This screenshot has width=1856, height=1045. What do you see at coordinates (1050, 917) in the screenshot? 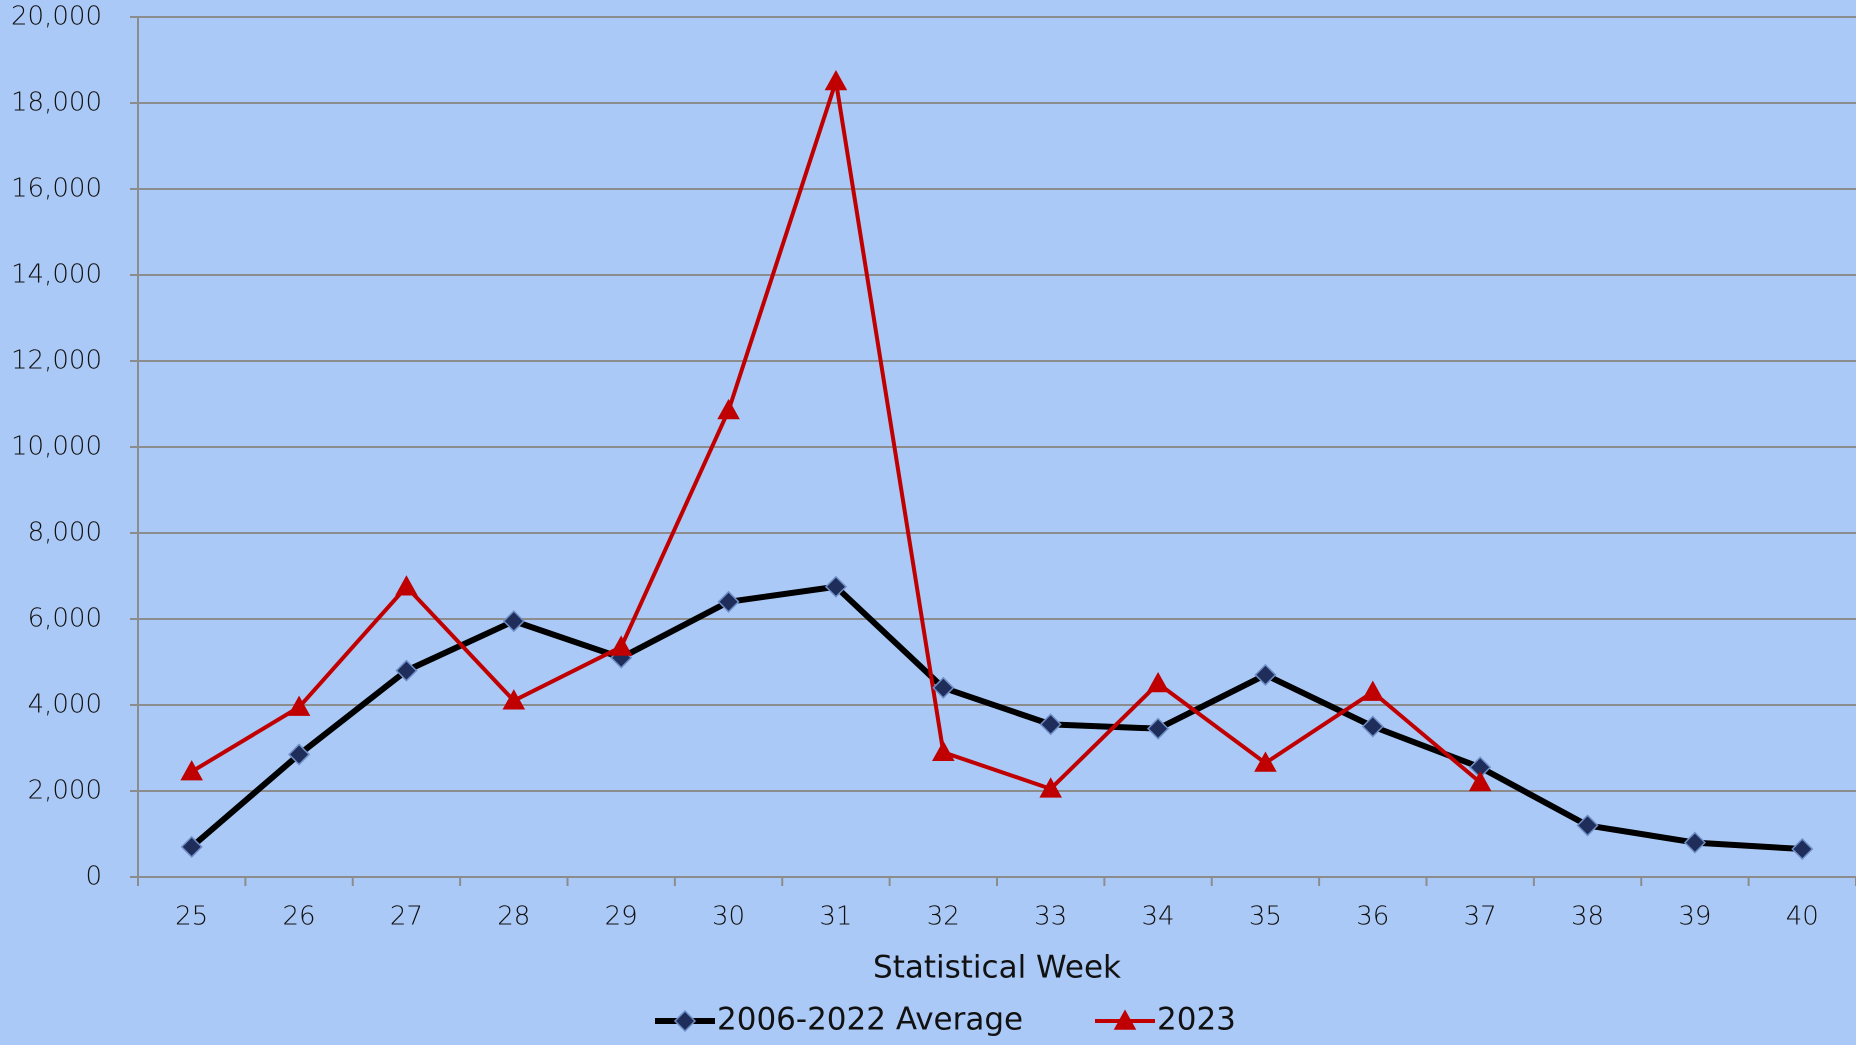
I see `x-tick-label: 33` at bounding box center [1050, 917].